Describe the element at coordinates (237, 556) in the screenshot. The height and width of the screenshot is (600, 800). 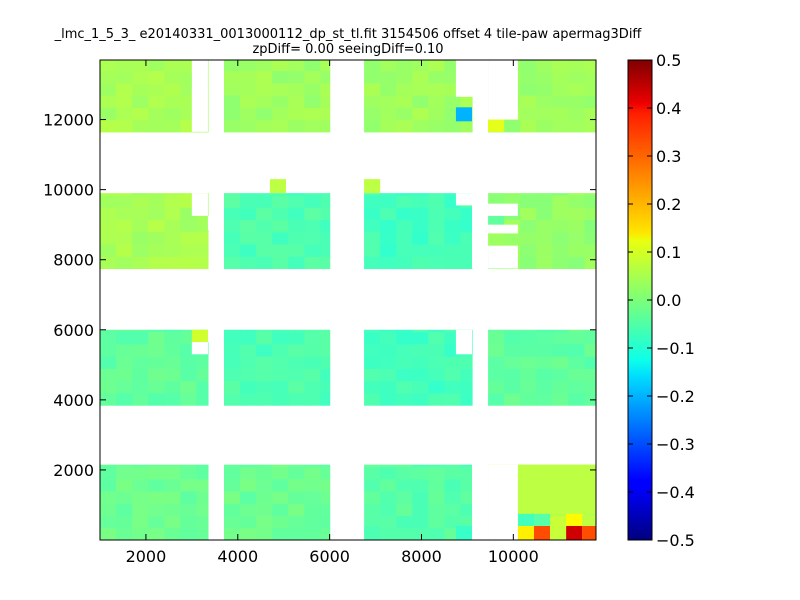
I see `x-tick-label: 4000` at that location.